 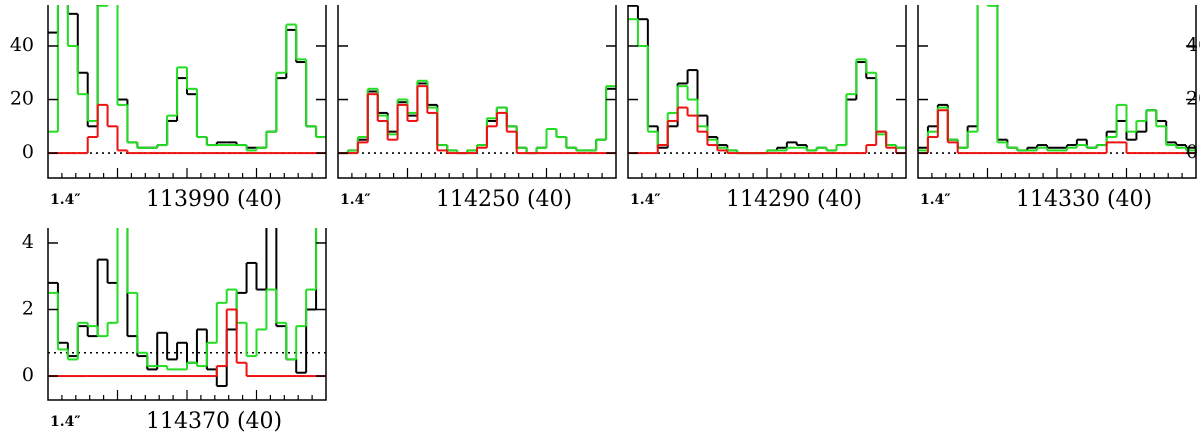 I want to click on panel-title: 114290 (40), so click(x=794, y=199).